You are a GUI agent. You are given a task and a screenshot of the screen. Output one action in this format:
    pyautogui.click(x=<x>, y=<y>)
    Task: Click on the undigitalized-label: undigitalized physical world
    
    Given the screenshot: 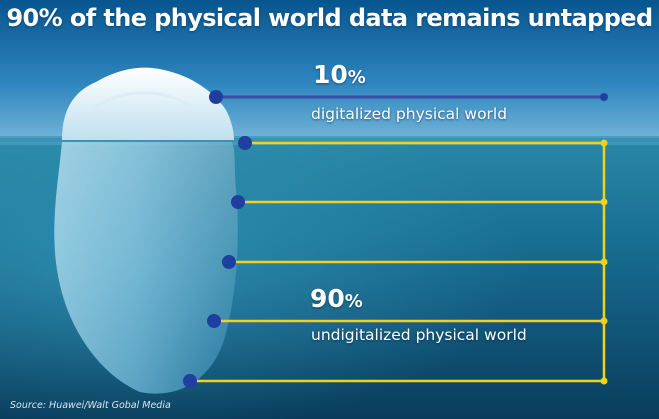 What is the action you would take?
    pyautogui.click(x=419, y=335)
    